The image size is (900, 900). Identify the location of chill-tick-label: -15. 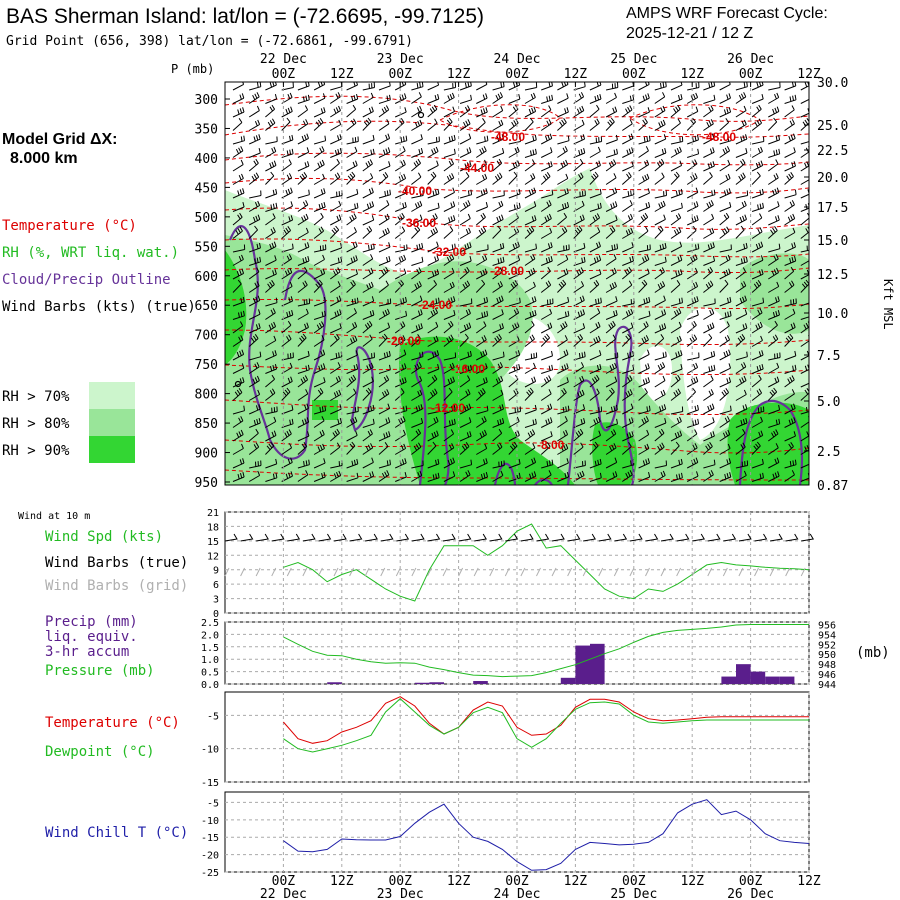
(210, 838).